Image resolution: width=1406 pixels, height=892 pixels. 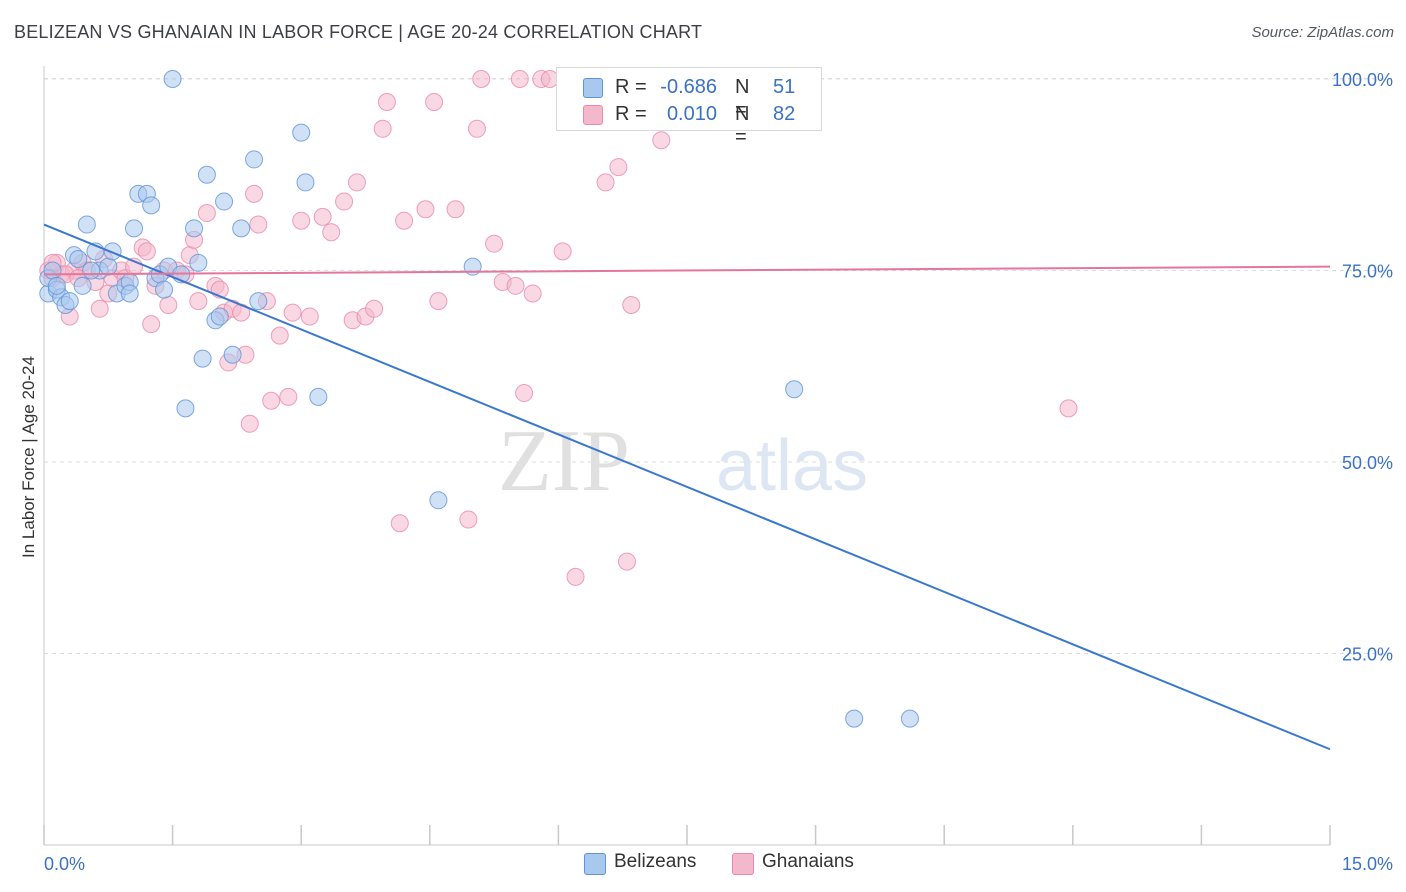 I want to click on y-tick-label: 25.0%, so click(x=1367, y=655).